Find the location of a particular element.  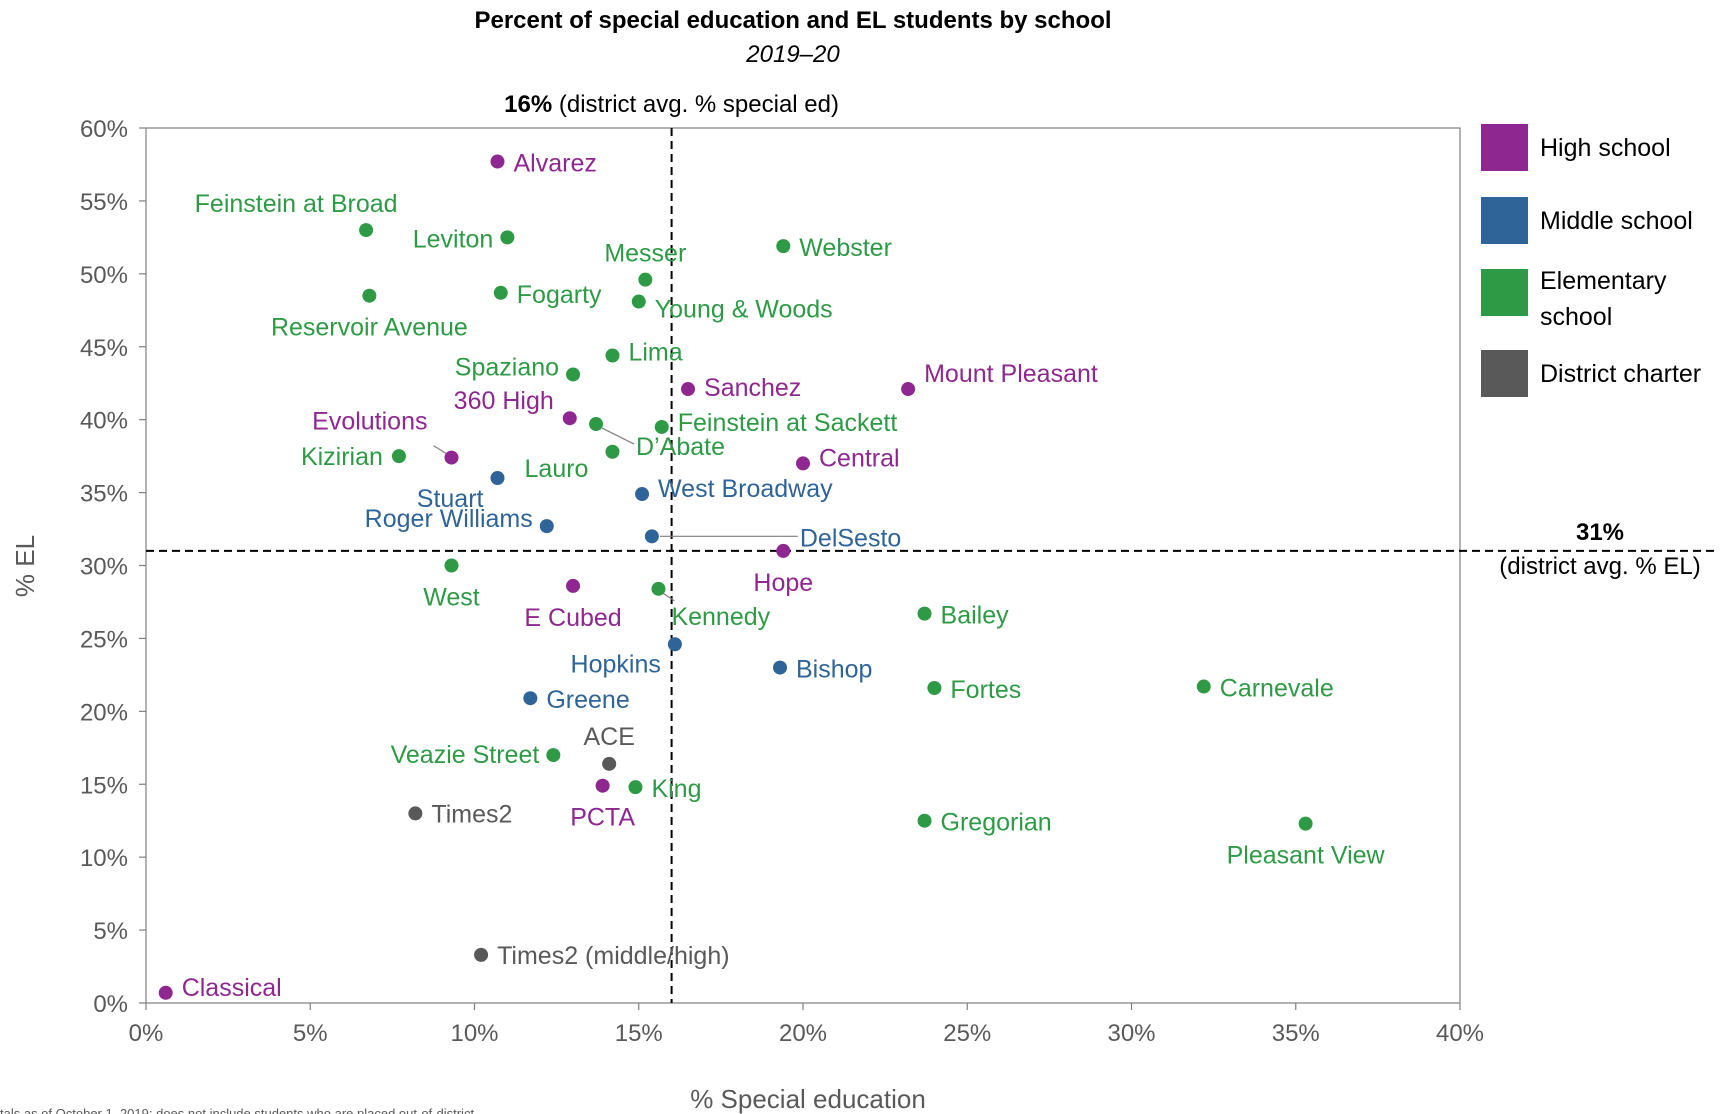

district-avg-el-label: (district avg. % EL) is located at coordinates (1599, 566).